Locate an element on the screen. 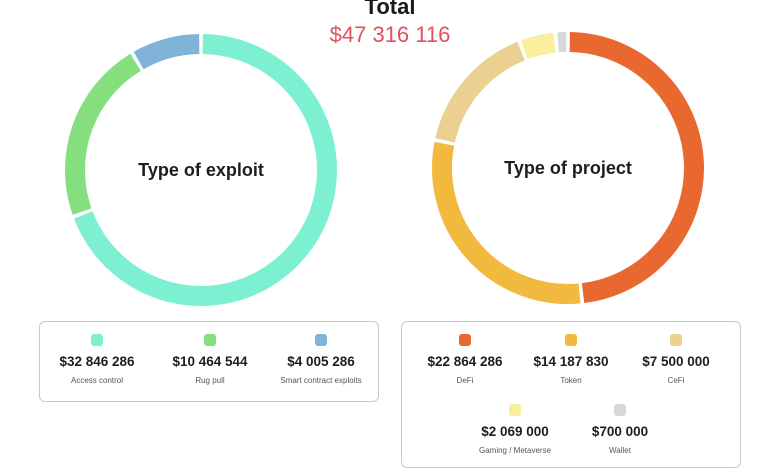 The width and height of the screenshot is (780, 470). legend-amount: $14 187 830 is located at coordinates (571, 361).